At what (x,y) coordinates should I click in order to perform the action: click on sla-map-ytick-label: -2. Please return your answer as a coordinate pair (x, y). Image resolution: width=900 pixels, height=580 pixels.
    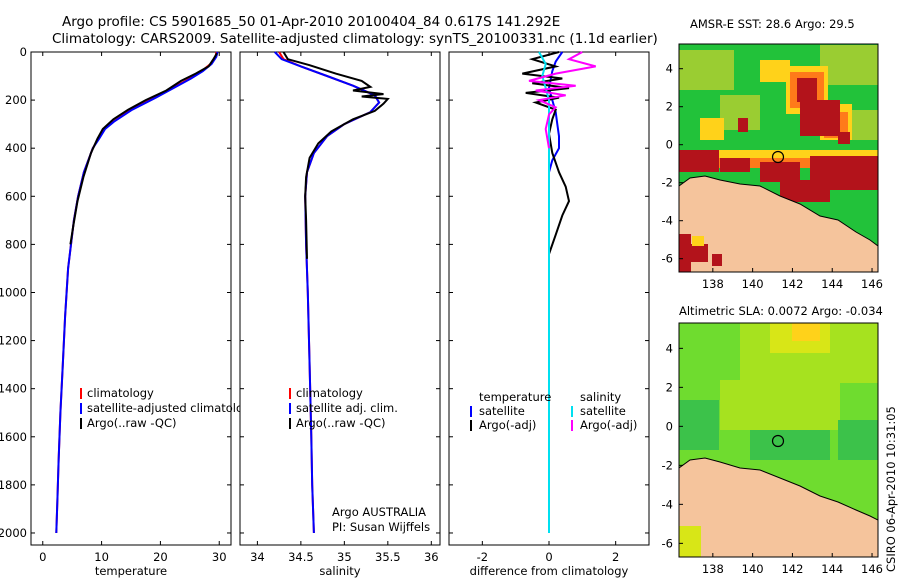
    Looking at the image, I should click on (667, 465).